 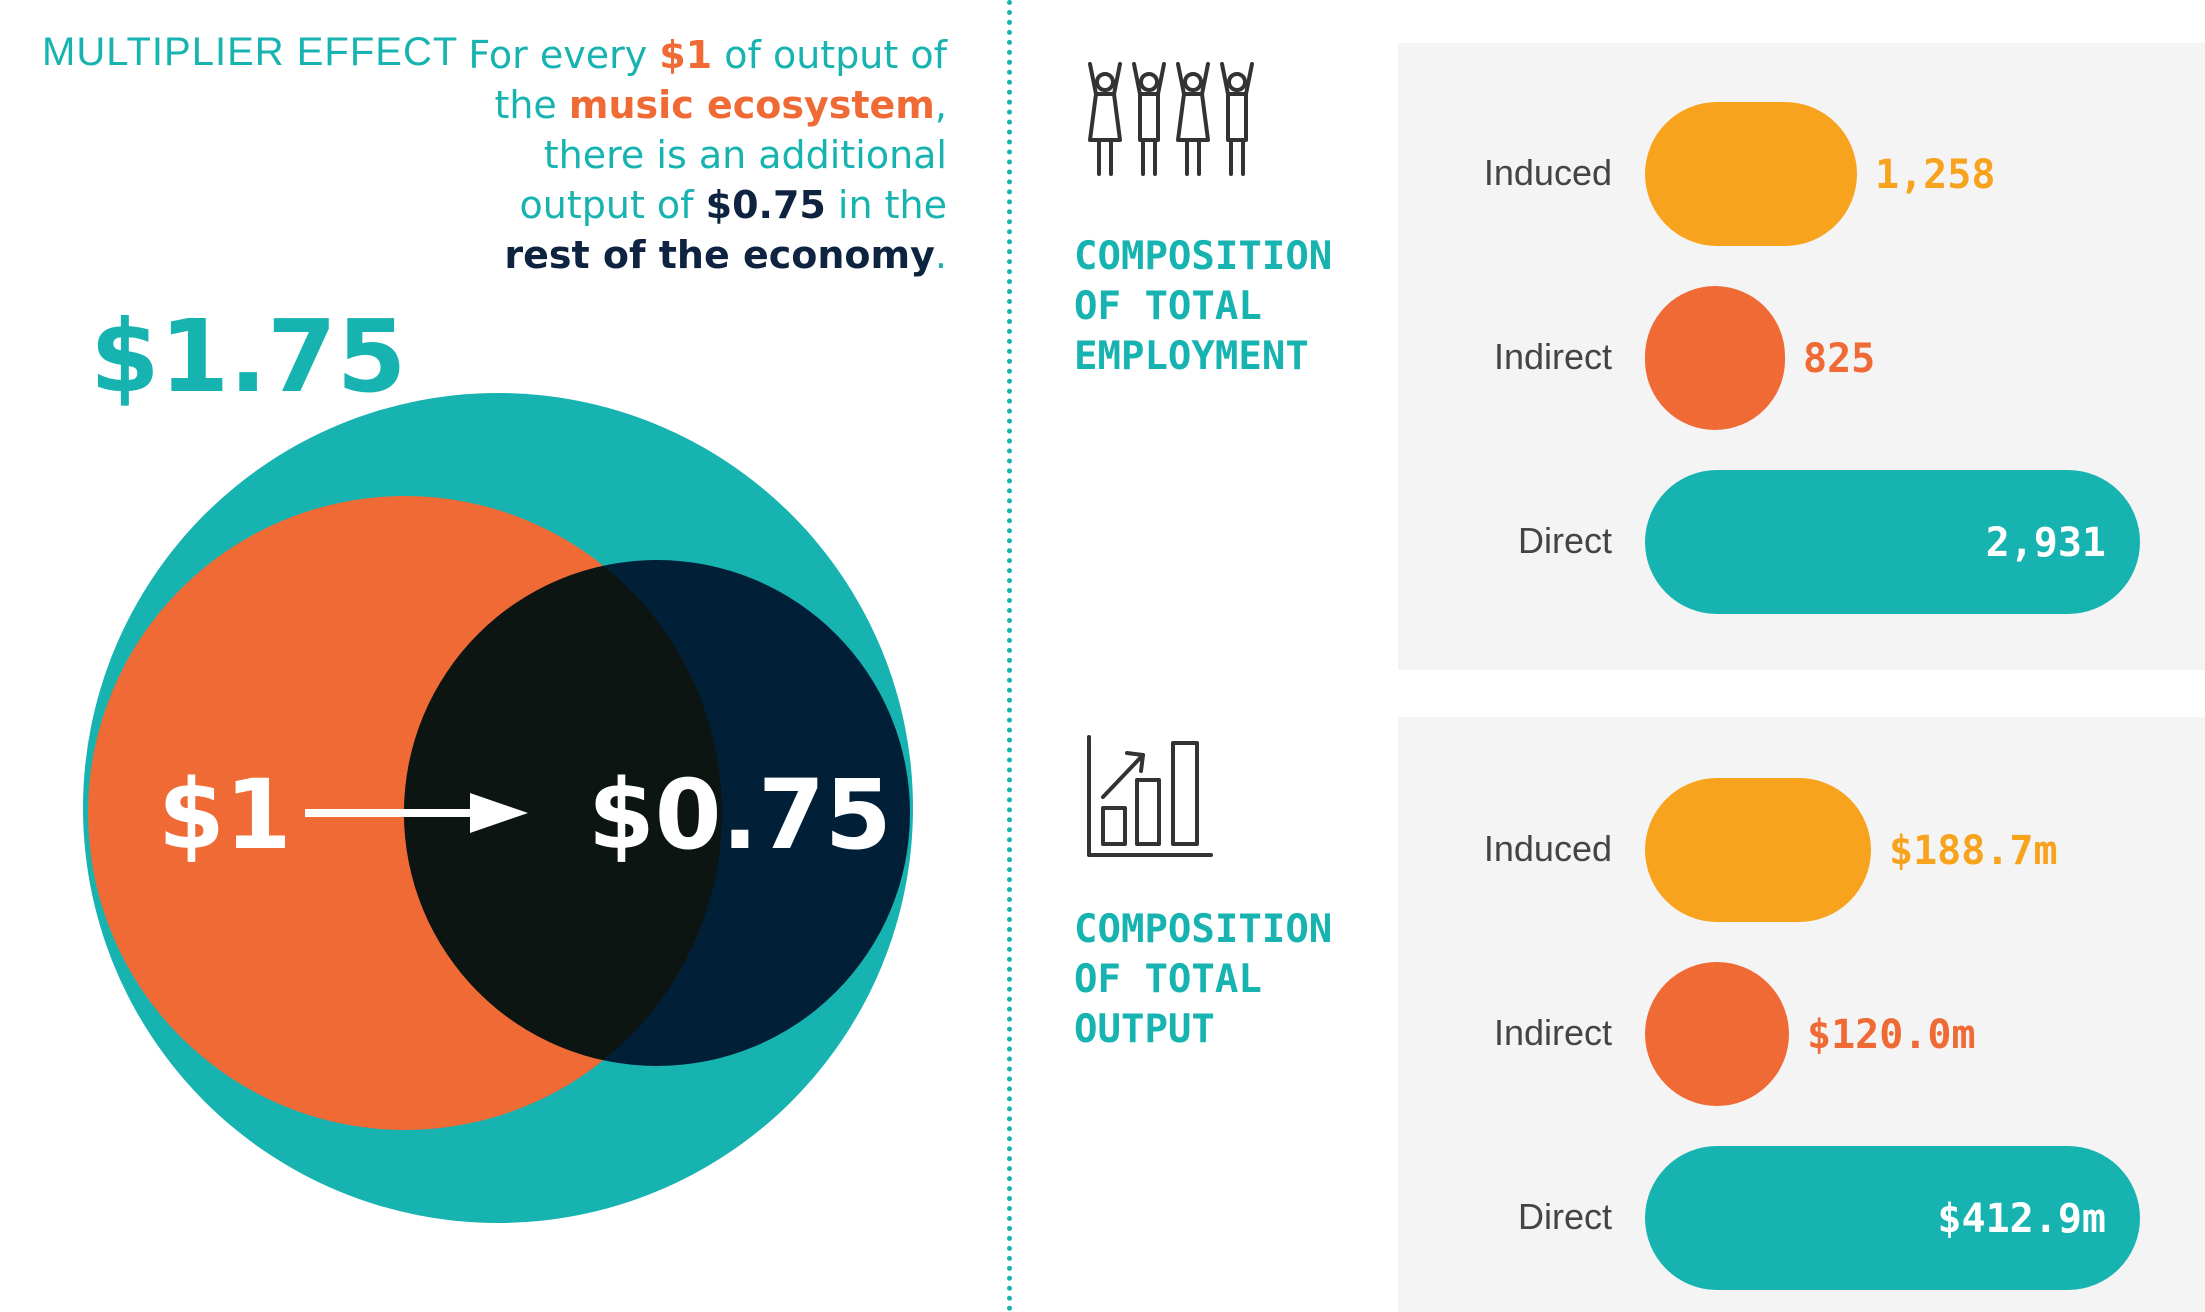 What do you see at coordinates (719, 255) in the screenshot?
I see `desc-highlight-rest: rest of the economy` at bounding box center [719, 255].